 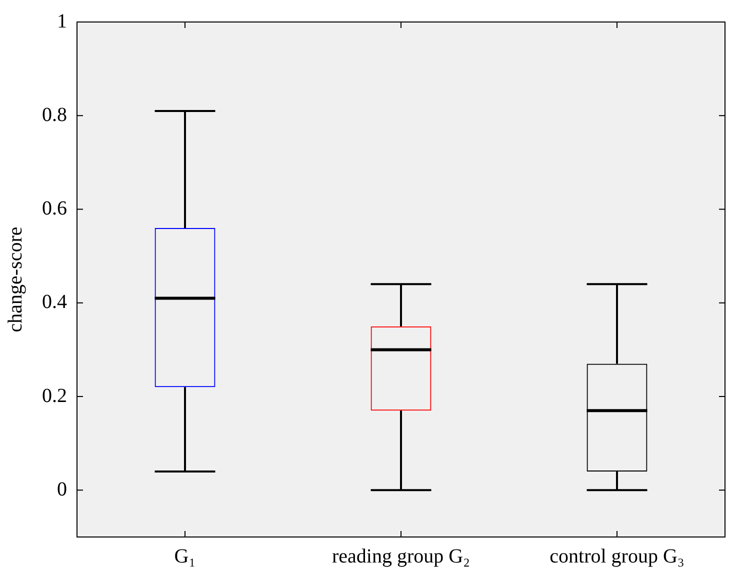 I want to click on y-tick-label: 0, so click(x=62, y=489).